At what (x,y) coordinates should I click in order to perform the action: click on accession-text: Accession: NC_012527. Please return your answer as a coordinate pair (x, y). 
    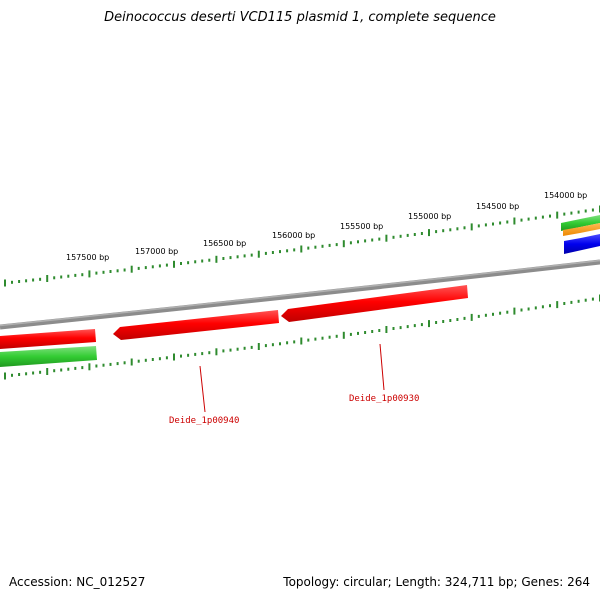
    Looking at the image, I should click on (77, 582).